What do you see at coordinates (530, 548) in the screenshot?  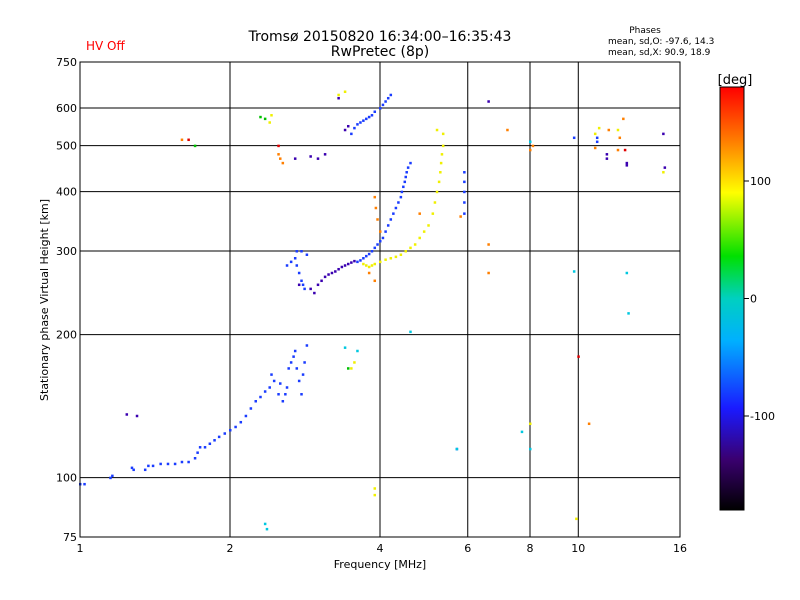 I see `x-tick-label: 8` at bounding box center [530, 548].